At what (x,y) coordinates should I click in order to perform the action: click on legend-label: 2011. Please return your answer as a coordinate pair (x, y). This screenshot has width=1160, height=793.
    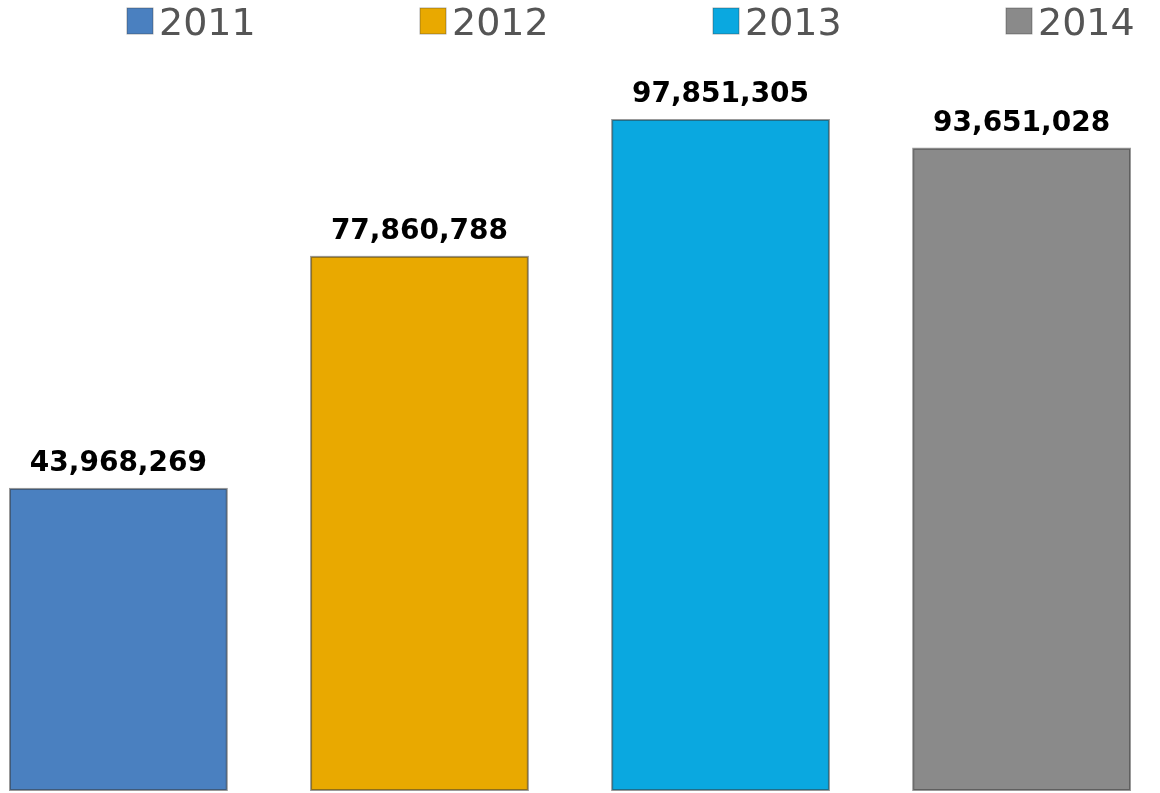
    Looking at the image, I should click on (207, 22).